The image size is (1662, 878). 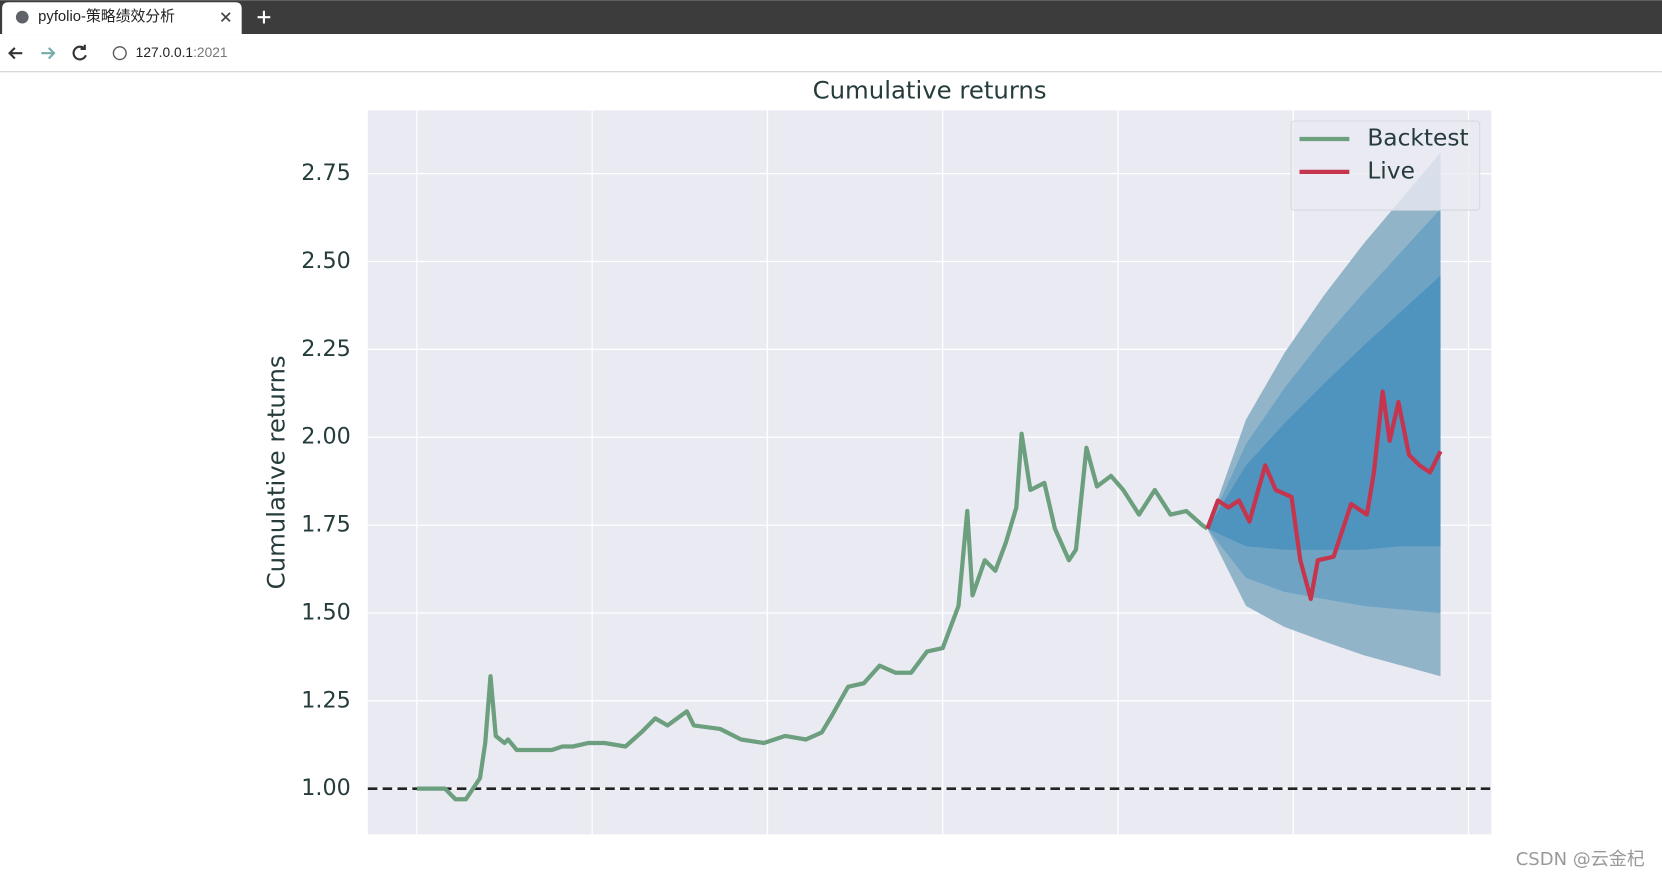 I want to click on cone-band, so click(x=1324, y=412).